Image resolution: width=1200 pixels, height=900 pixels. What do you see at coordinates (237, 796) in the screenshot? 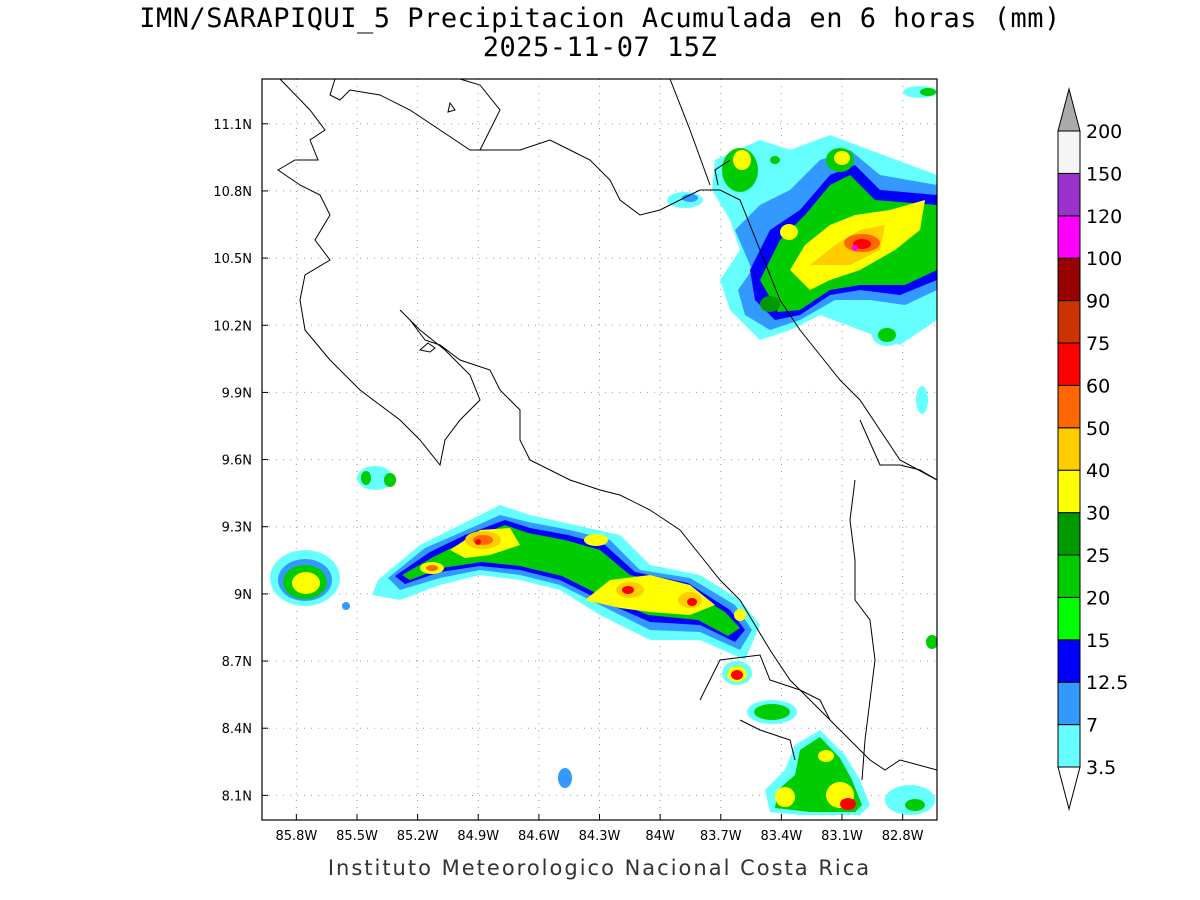
I see `y-tick-label: 8.1N` at bounding box center [237, 796].